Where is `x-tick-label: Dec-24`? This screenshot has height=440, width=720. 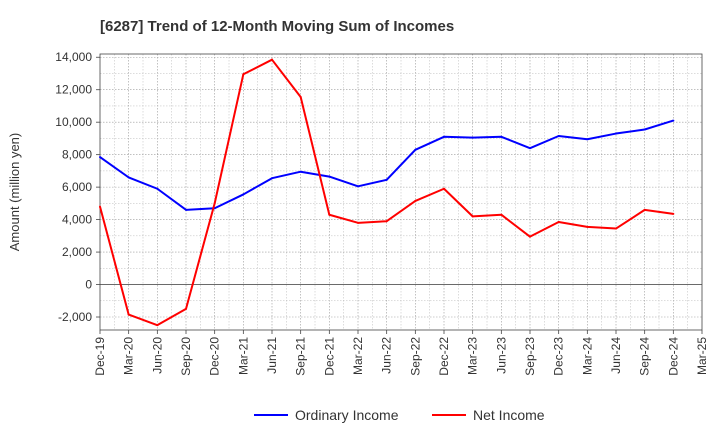
x-tick-label: Dec-24 is located at coordinates (673, 356).